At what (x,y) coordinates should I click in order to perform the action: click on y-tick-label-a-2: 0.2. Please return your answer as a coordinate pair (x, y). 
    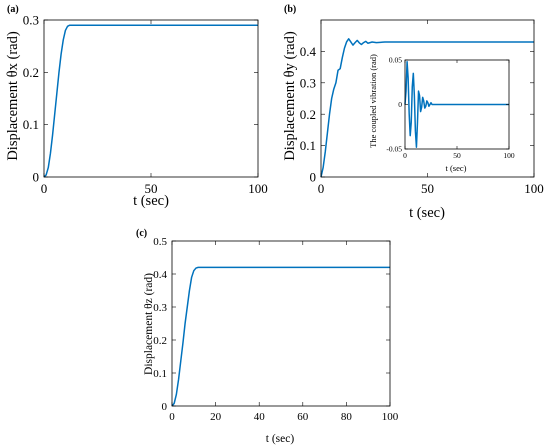
    Looking at the image, I should click on (31, 72).